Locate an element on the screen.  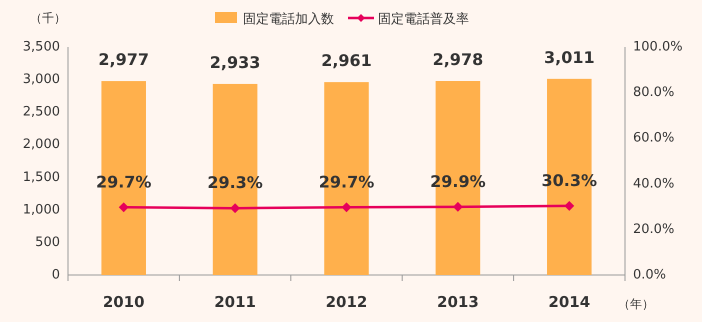
data-label: 2,977 is located at coordinates (124, 60).